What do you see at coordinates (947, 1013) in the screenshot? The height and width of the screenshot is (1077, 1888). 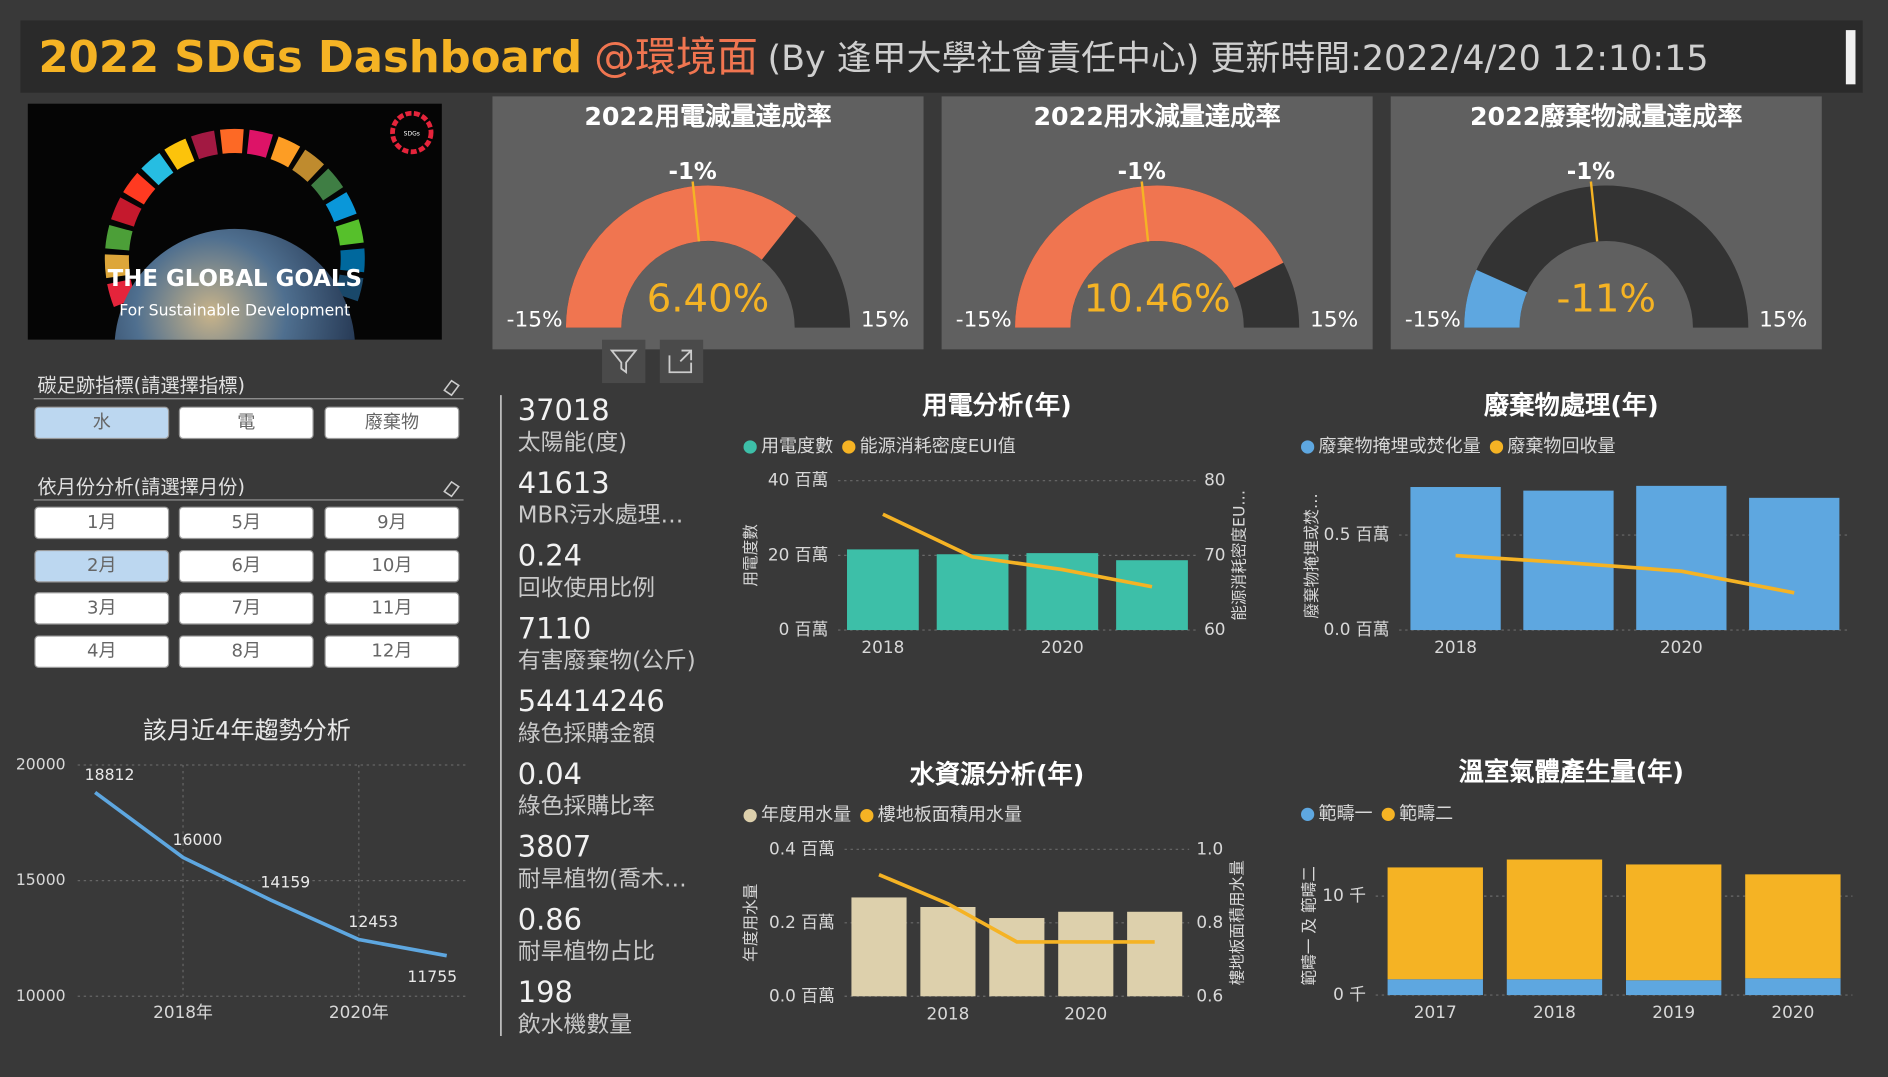 I see `x-tick-label: 2018` at bounding box center [947, 1013].